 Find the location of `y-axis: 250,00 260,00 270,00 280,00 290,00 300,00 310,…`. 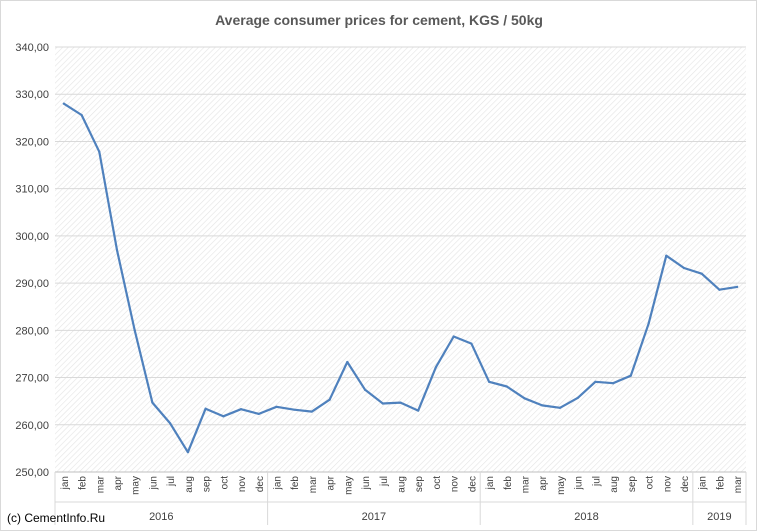

y-axis: 250,00 260,00 270,00 280,00 290,00 300,00 310,… is located at coordinates (32, 260).